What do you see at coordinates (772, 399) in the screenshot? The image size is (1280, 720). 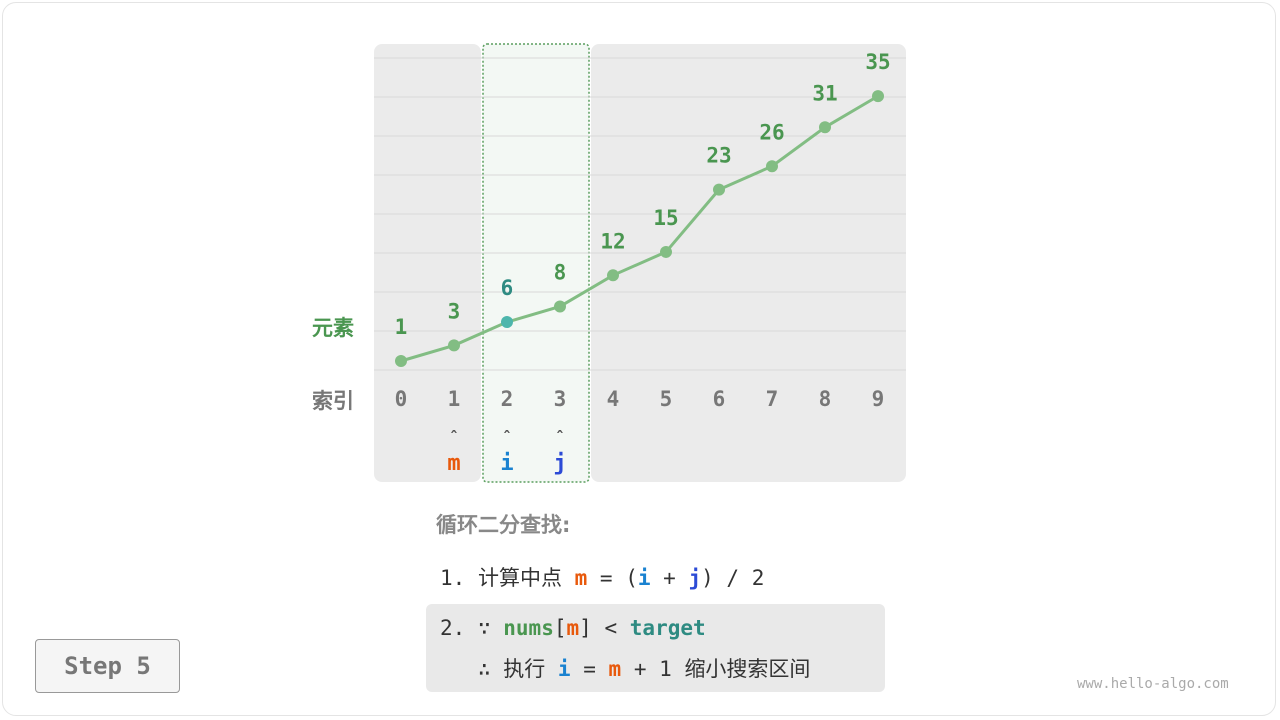 I see `index-label: 7` at bounding box center [772, 399].